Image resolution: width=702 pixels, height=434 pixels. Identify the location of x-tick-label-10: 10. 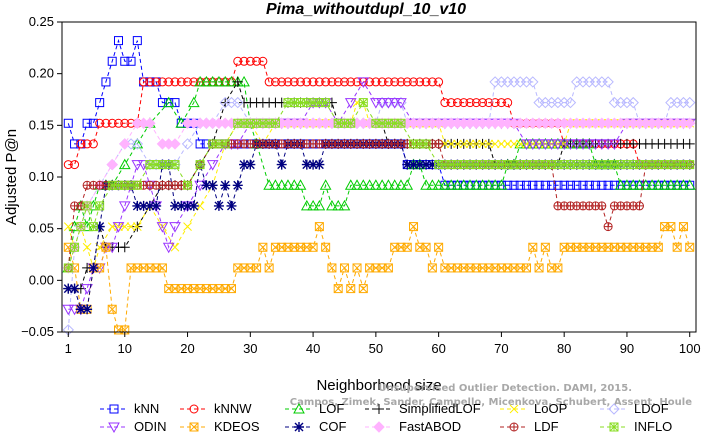
(125, 348).